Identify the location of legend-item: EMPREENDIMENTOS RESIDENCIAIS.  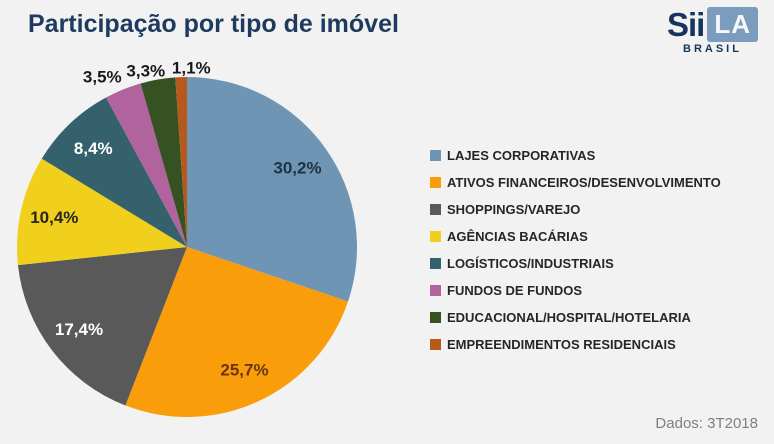
(575, 344).